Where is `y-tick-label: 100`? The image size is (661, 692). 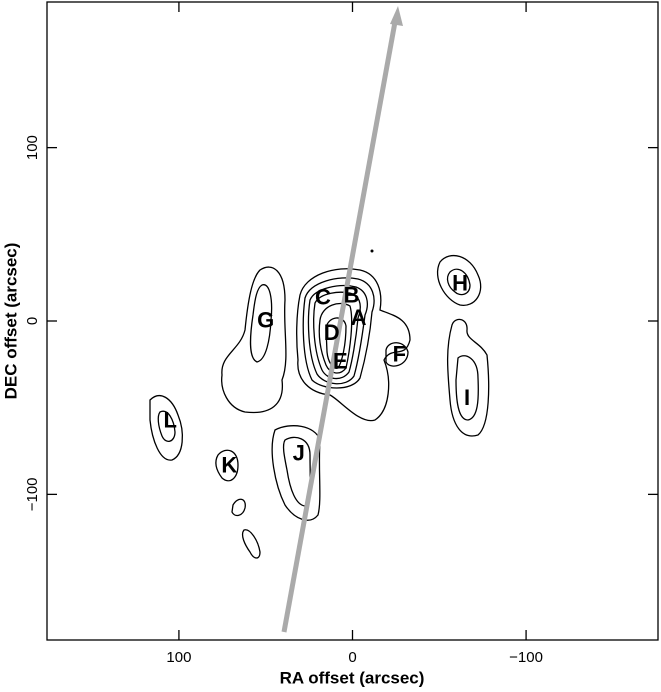 y-tick-label: 100 is located at coordinates (32, 147).